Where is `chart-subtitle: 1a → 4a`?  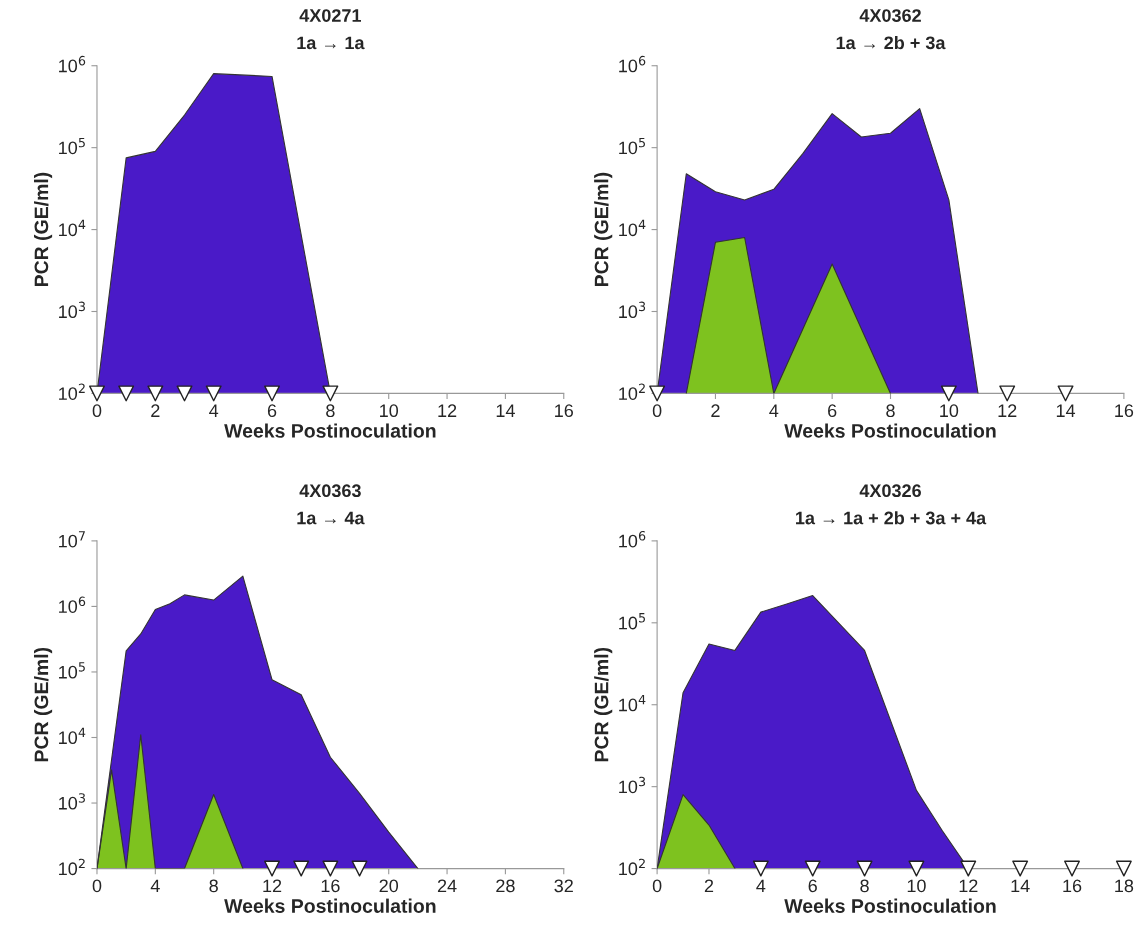
chart-subtitle: 1a → 4a is located at coordinates (331, 518).